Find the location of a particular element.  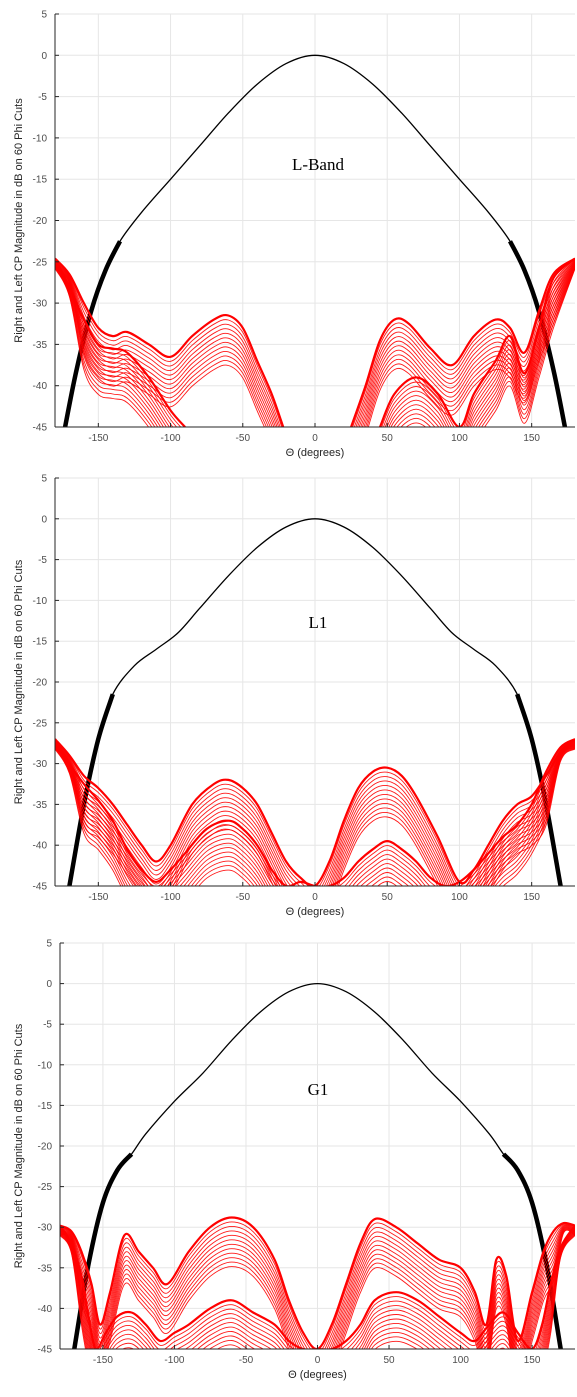

y-tick-label: -15 is located at coordinates (45, 1106).